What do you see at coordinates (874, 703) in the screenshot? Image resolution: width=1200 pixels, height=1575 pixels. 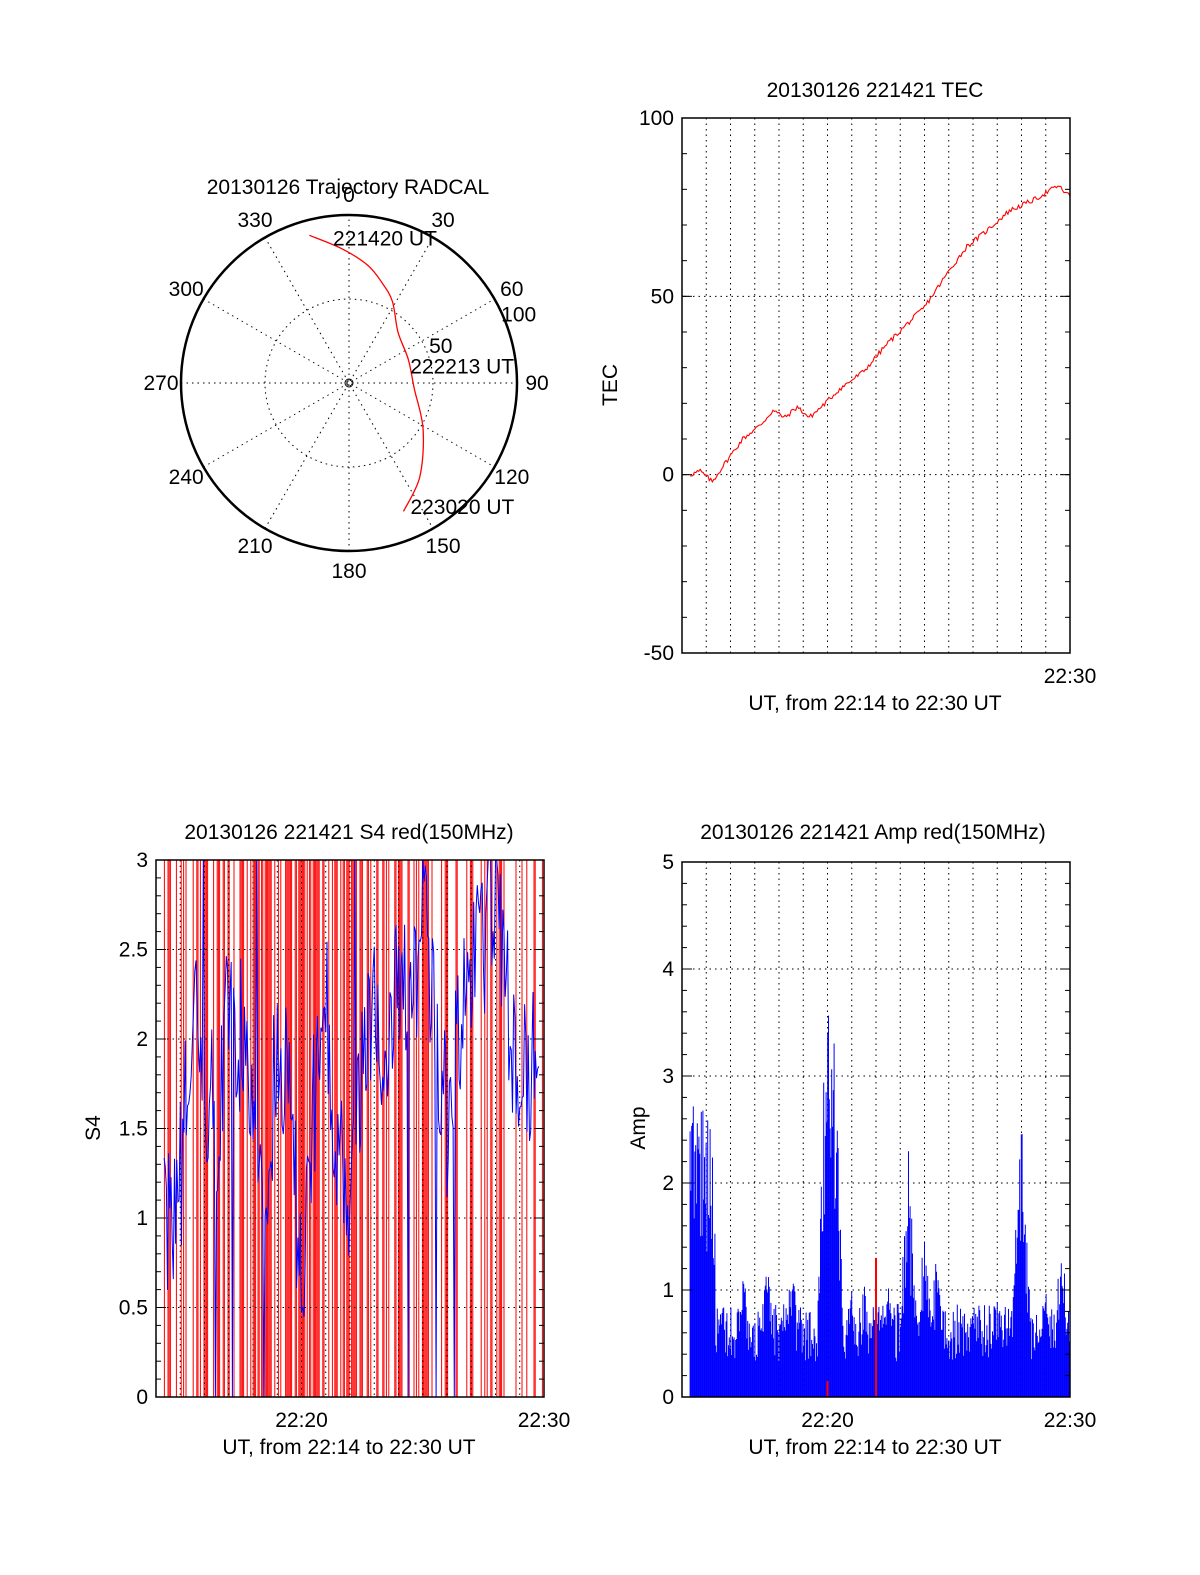 I see `tec-xlabel: UT, from 22:14 to 22:30 UT` at bounding box center [874, 703].